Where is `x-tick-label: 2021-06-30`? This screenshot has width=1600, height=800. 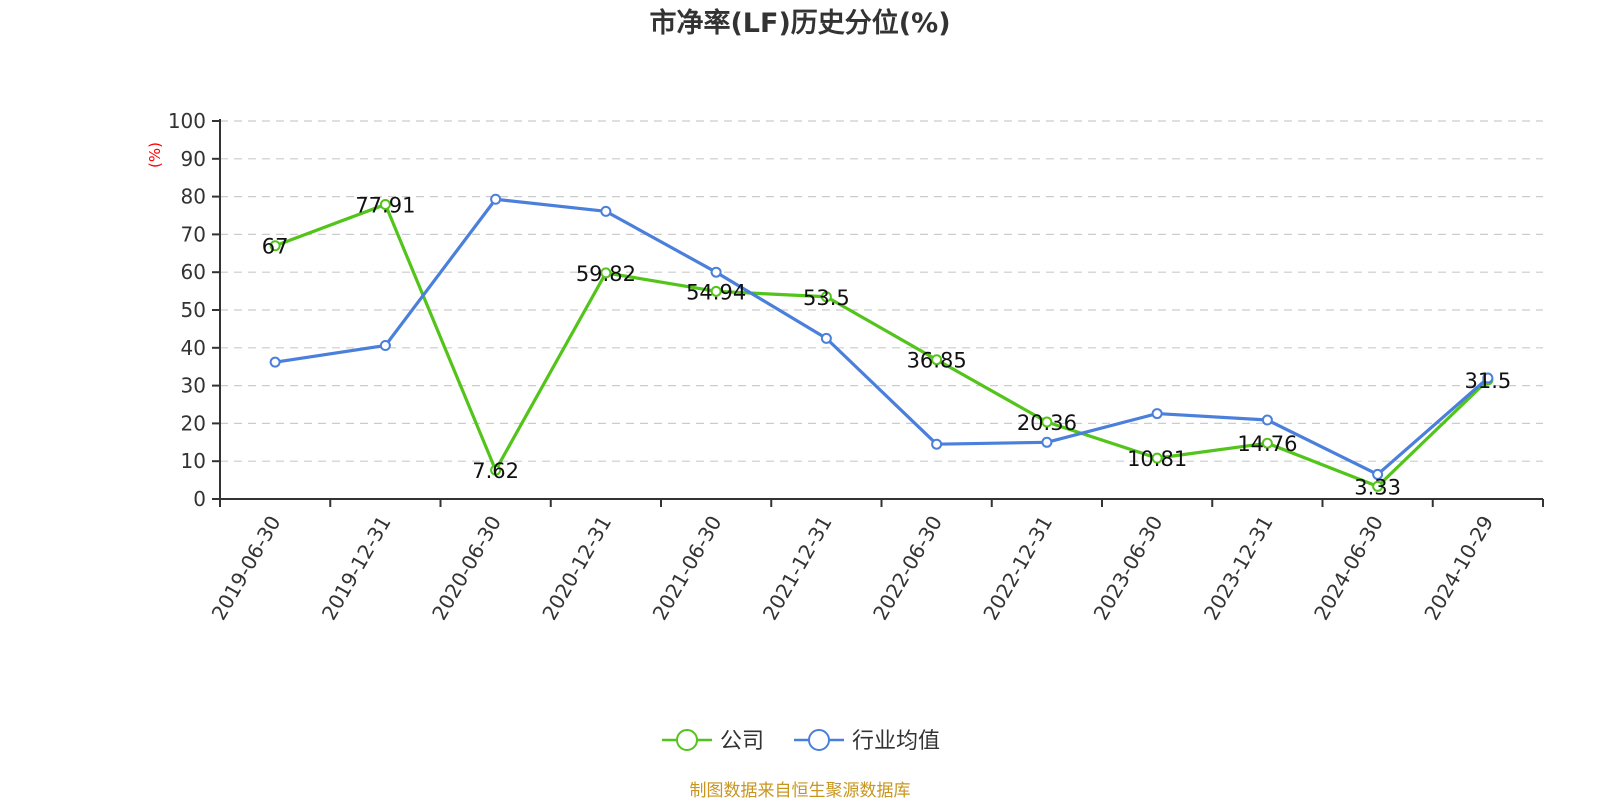 x-tick-label: 2021-06-30 is located at coordinates (687, 568).